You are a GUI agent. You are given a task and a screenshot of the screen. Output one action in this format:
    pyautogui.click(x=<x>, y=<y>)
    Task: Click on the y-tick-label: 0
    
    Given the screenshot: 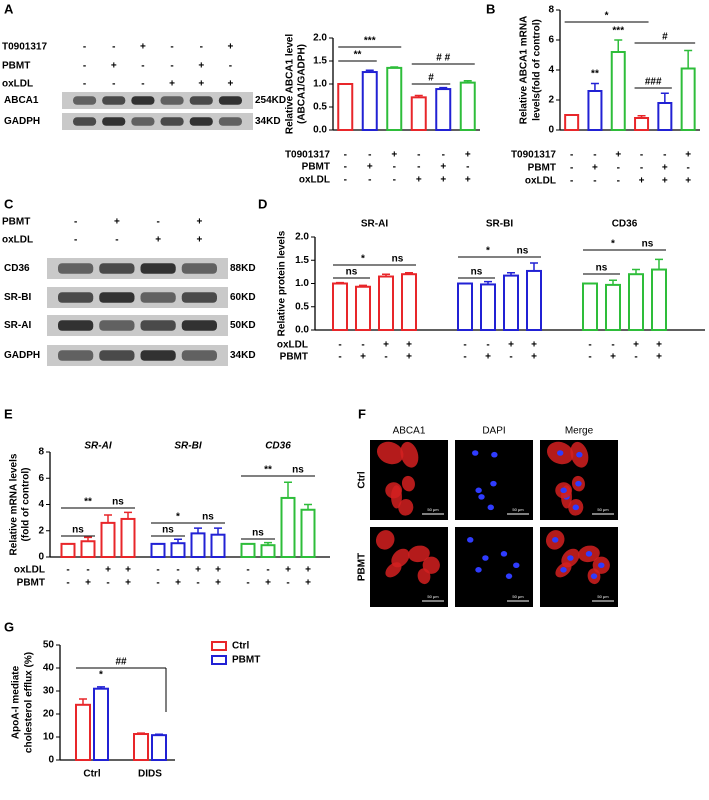 What is the action you would take?
    pyautogui.click(x=51, y=760)
    